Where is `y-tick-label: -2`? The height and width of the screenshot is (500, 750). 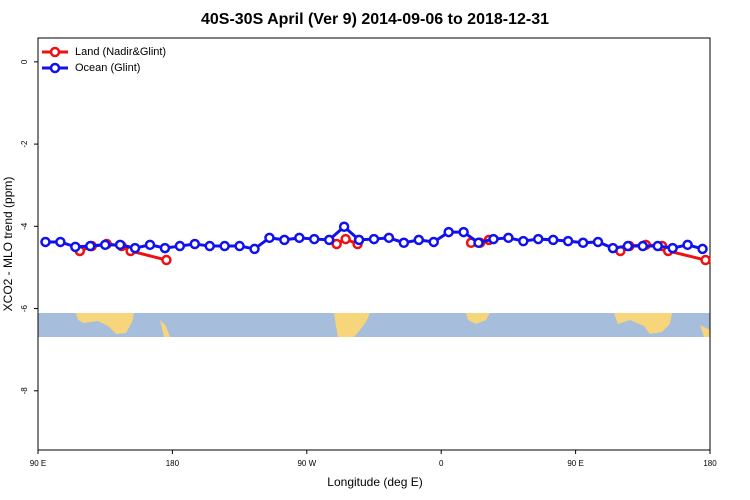 y-tick-label: -2 is located at coordinates (24, 144).